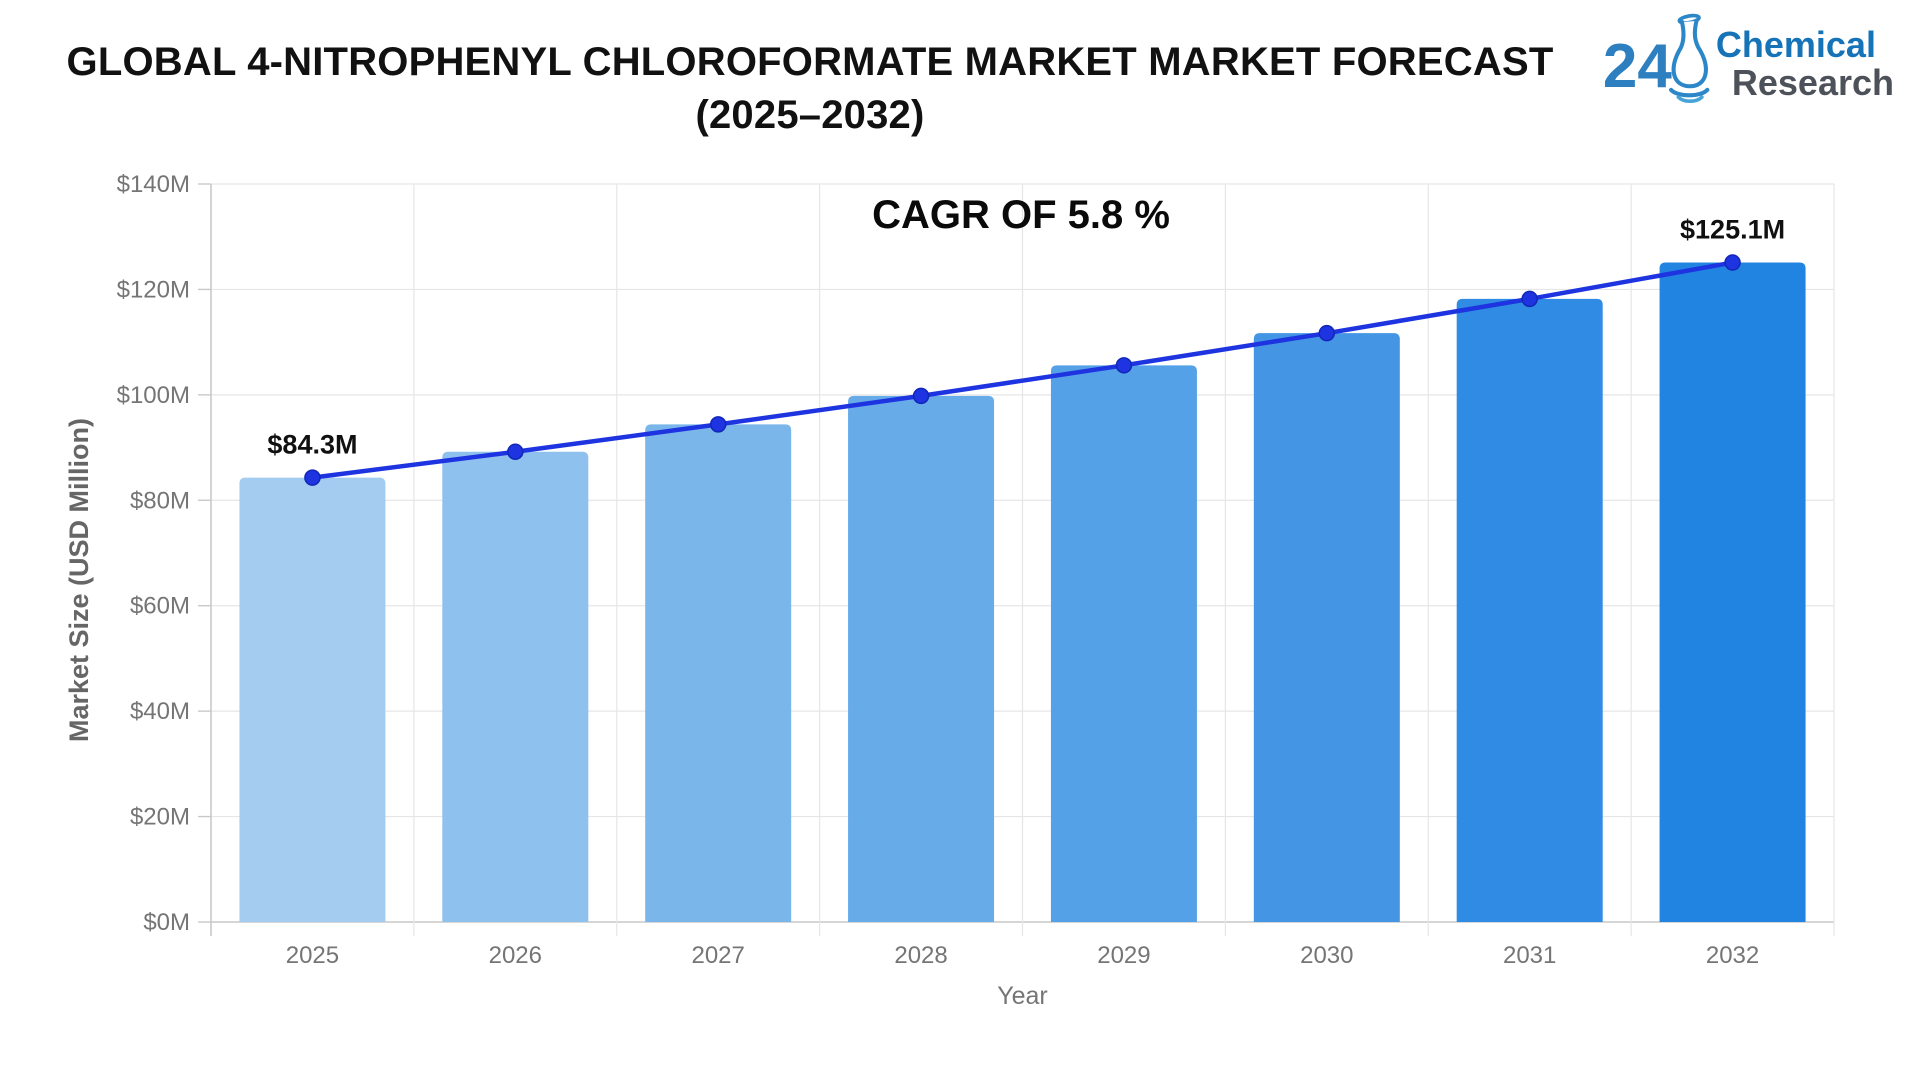 The height and width of the screenshot is (1080, 1920). What do you see at coordinates (1529, 955) in the screenshot?
I see `xtick-label: 2031` at bounding box center [1529, 955].